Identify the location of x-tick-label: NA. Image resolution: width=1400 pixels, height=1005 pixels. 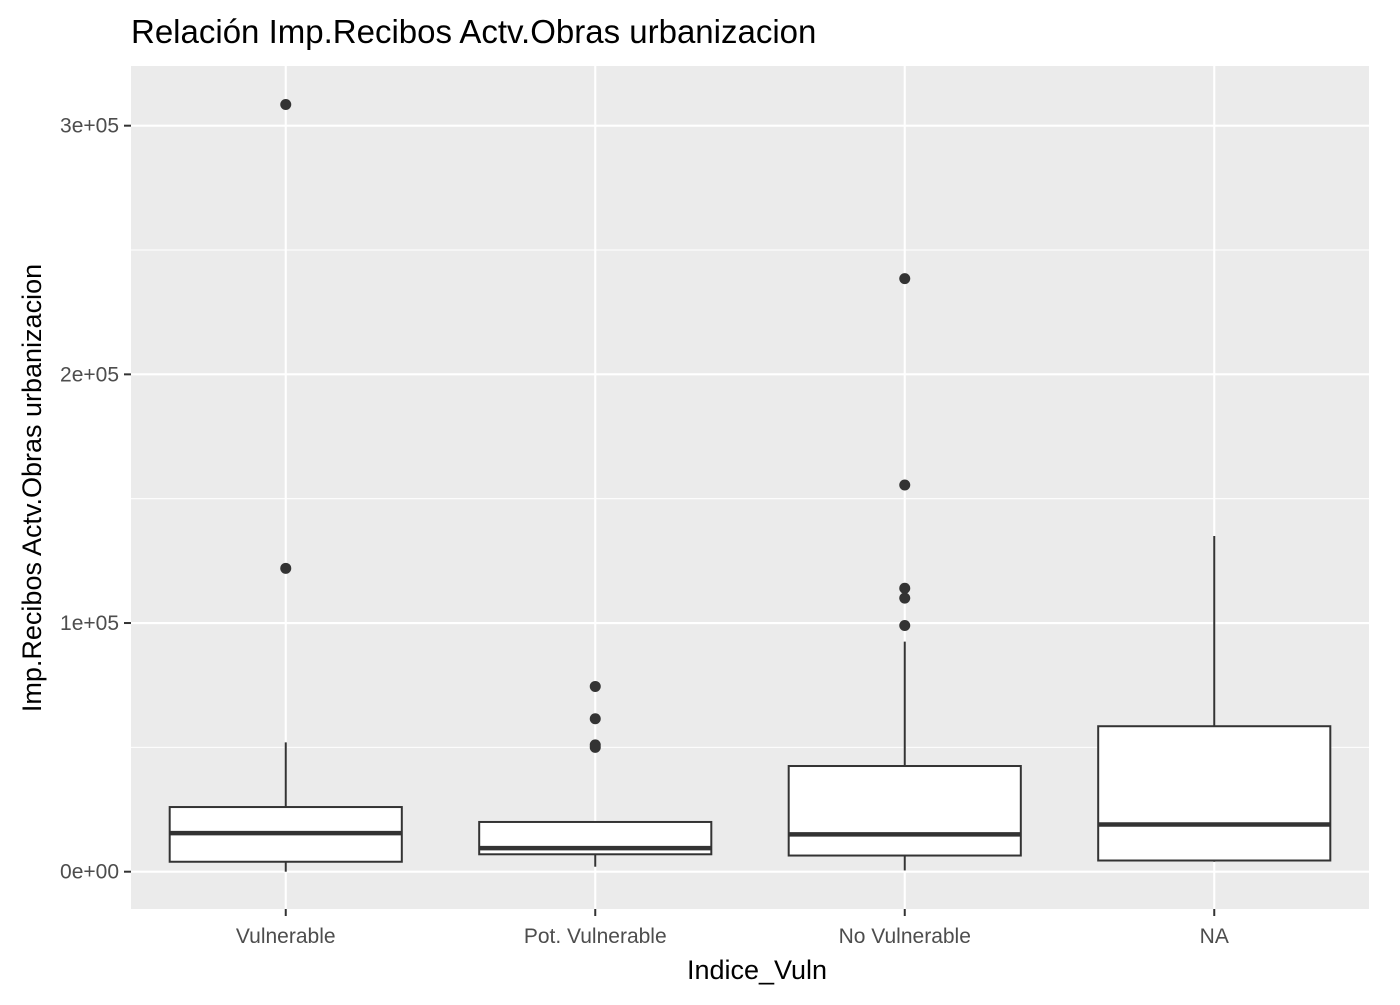
(1214, 936).